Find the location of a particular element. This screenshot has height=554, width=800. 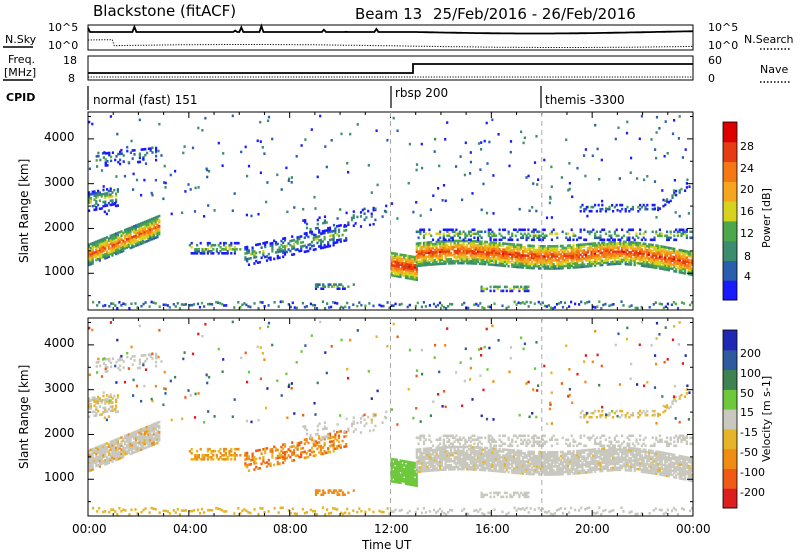

cpid-mode-1: normal (fast) 151 is located at coordinates (145, 100).